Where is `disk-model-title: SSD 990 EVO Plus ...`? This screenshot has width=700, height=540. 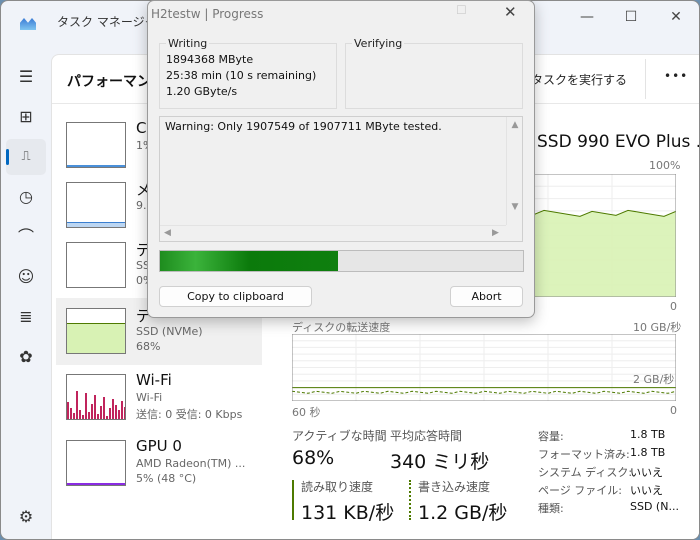
disk-model-title: SSD 990 EVO Plus ... is located at coordinates (618, 142).